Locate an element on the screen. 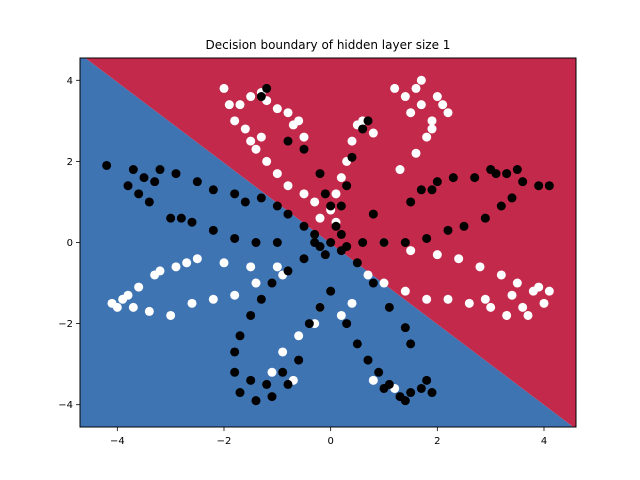  y-axis: −4 −2 0 2 4 is located at coordinates (69, 243).